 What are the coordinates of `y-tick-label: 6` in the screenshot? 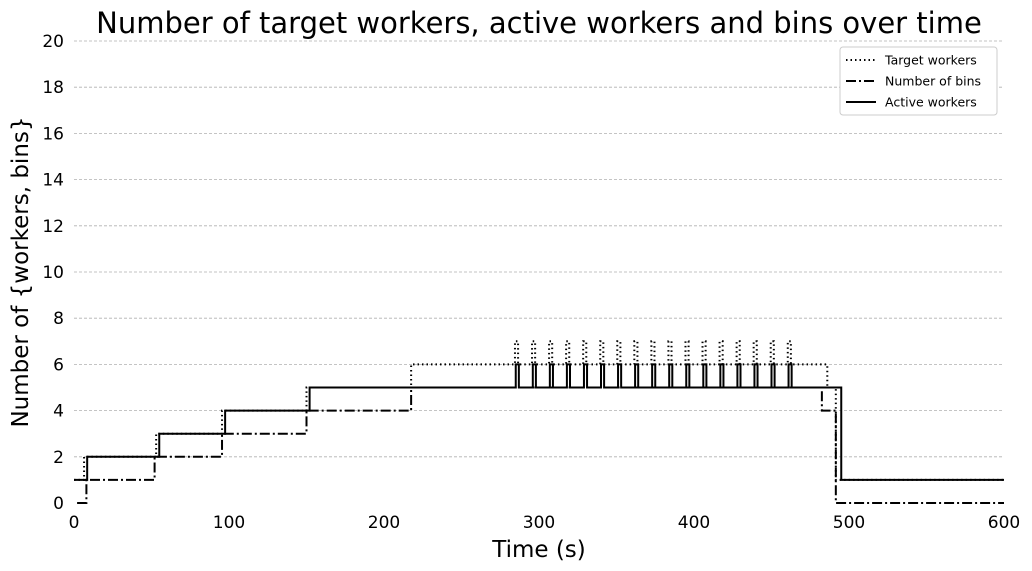 It's located at (58, 365).